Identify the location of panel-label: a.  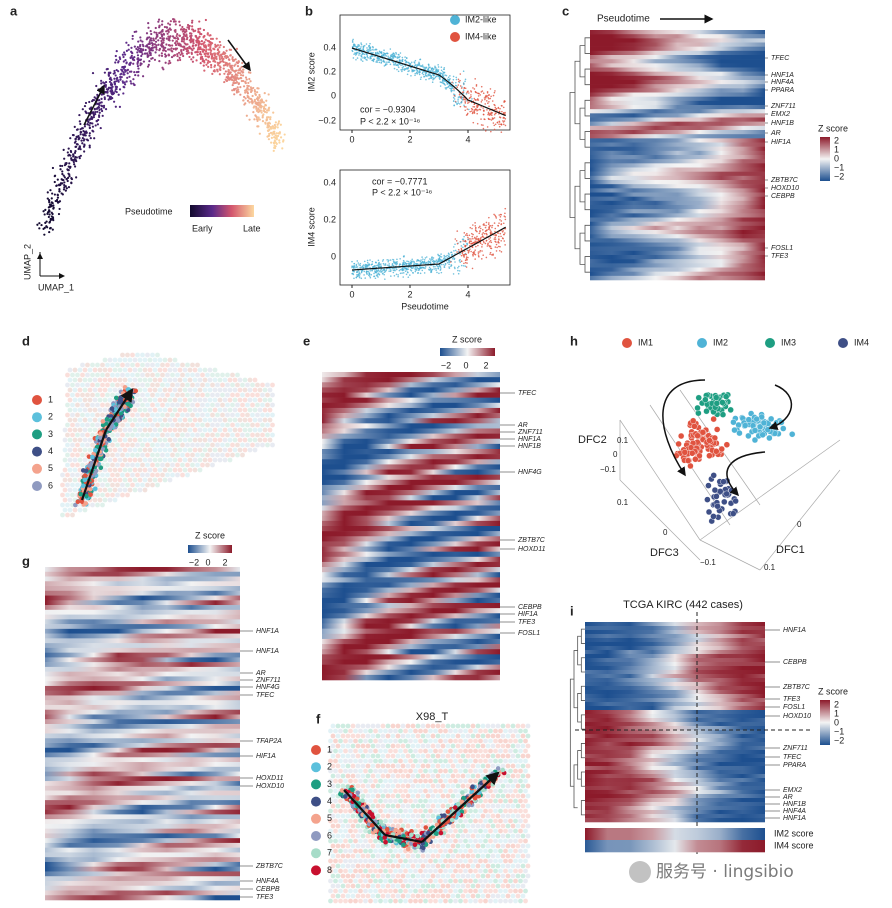
(14, 10).